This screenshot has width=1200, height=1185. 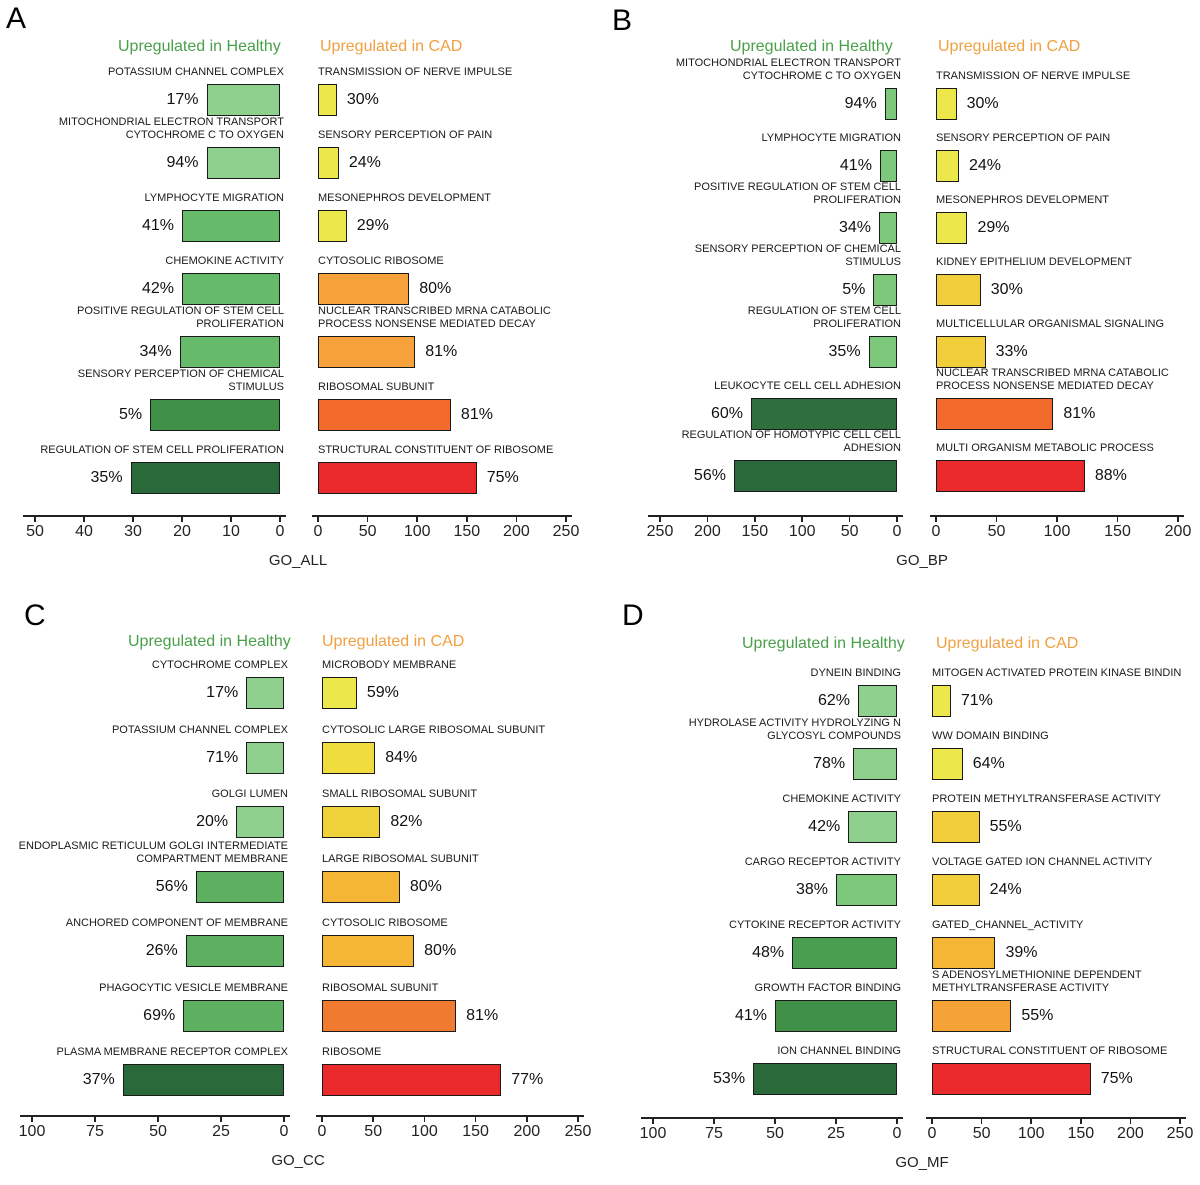 What do you see at coordinates (1116, 1078) in the screenshot?
I see `cad-pct-label: 75%` at bounding box center [1116, 1078].